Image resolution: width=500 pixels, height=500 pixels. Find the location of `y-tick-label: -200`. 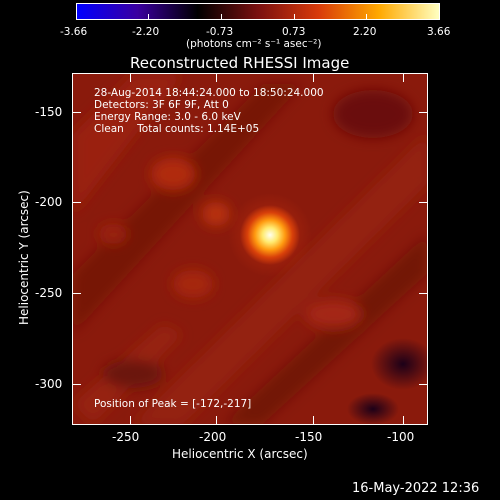

y-tick-label: -200 is located at coordinates (49, 202).